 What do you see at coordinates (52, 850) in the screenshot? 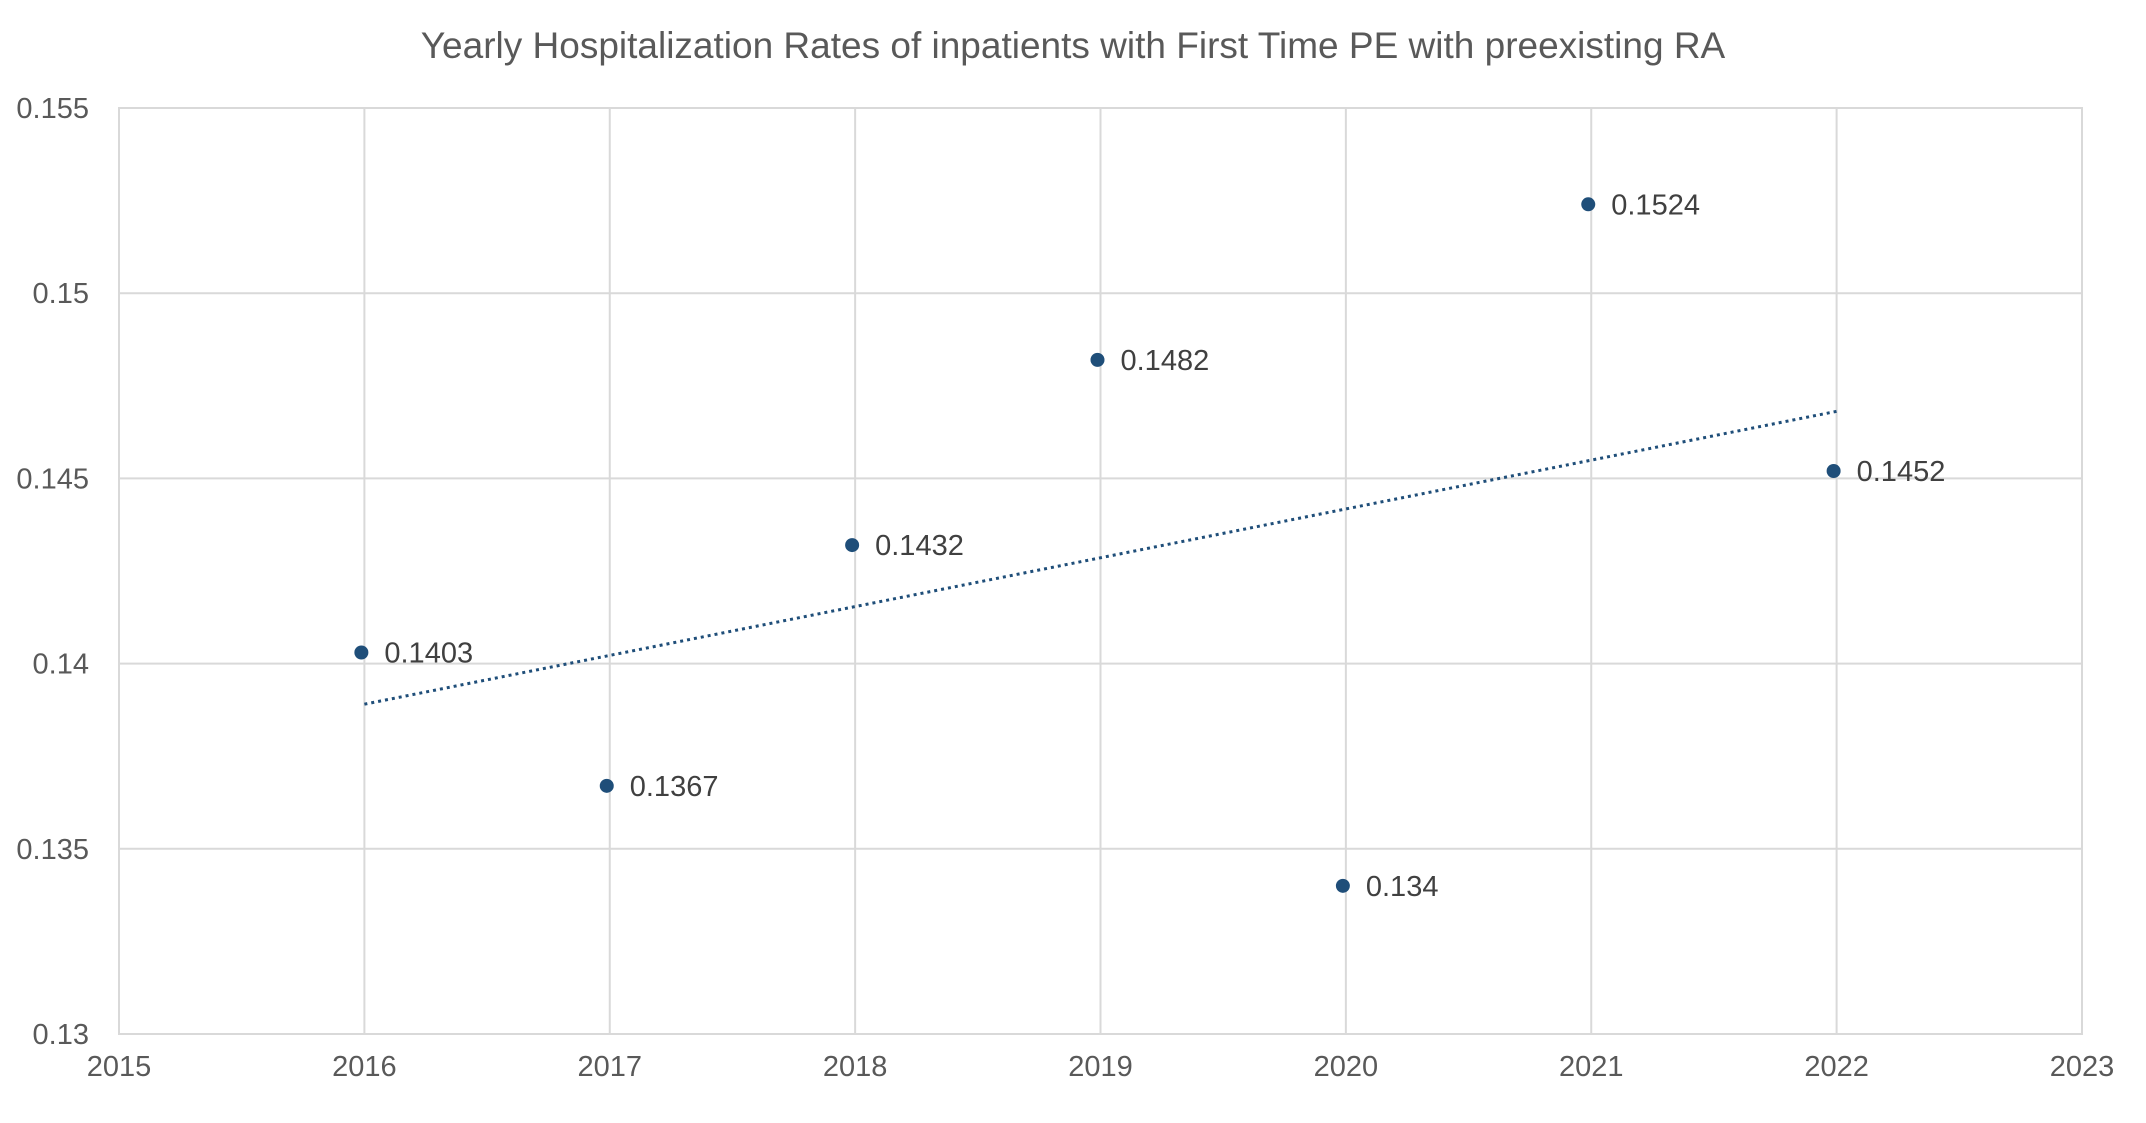
I see `y-tick-label: 0.135` at bounding box center [52, 850].